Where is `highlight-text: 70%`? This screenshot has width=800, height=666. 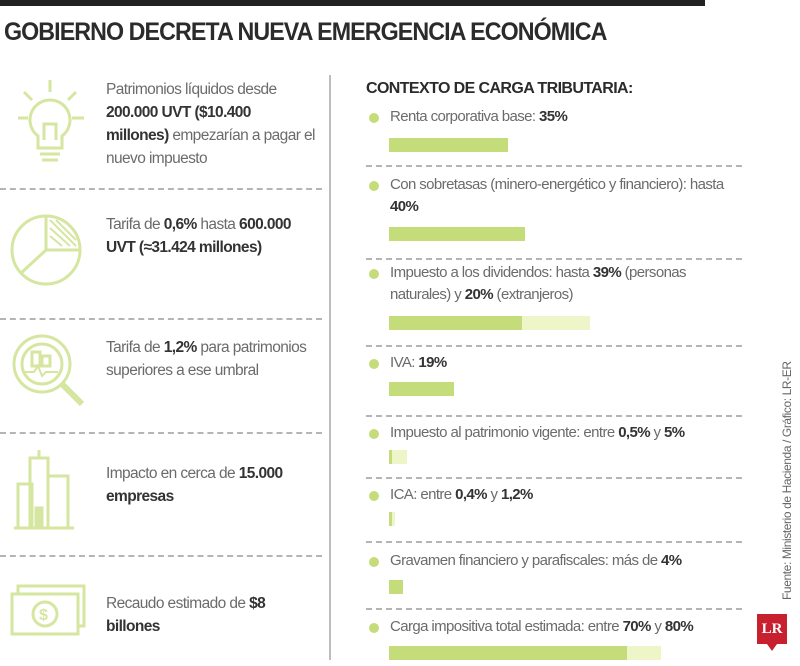 highlight-text: 70% is located at coordinates (637, 626).